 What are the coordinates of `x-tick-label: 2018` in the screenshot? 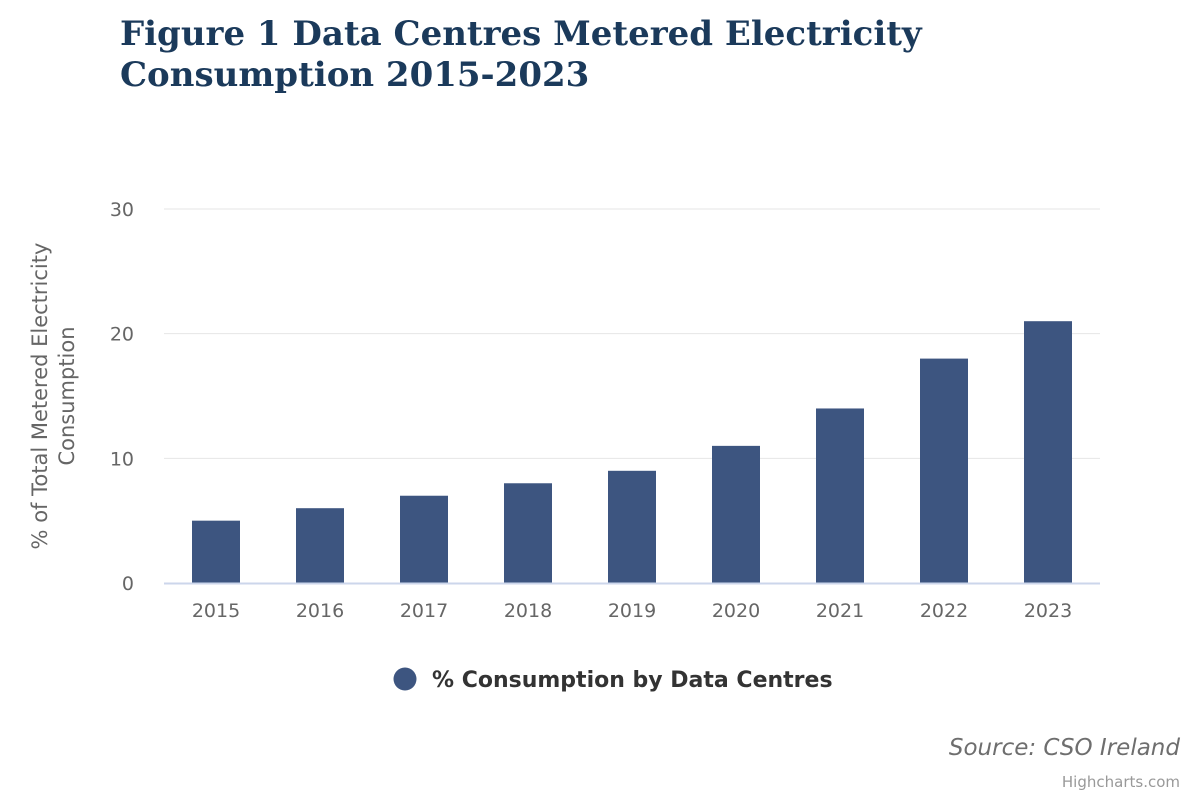 It's located at (528, 611).